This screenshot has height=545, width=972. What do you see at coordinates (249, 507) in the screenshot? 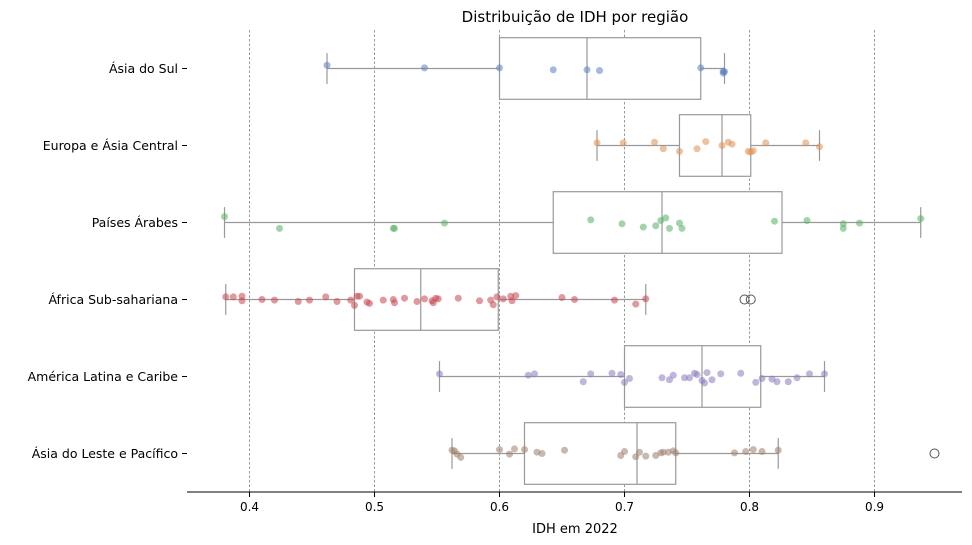
I see `x-tick-label: 0.4` at bounding box center [249, 507].